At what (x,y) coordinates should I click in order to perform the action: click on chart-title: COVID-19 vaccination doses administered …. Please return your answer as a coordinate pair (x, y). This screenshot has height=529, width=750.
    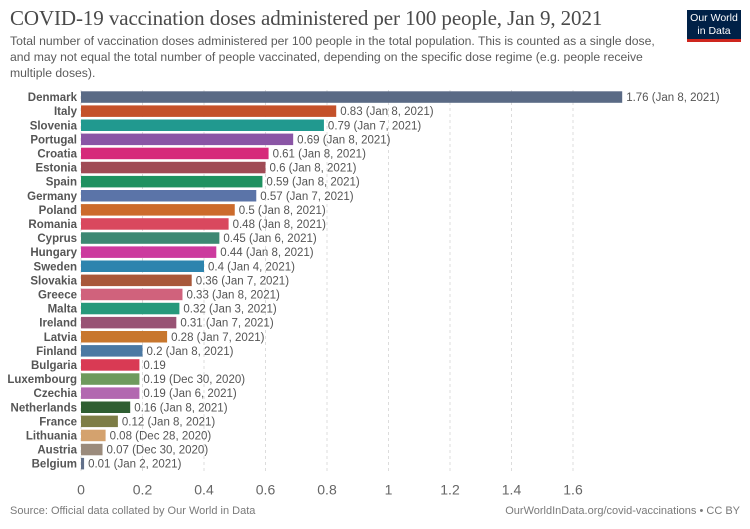
    Looking at the image, I should click on (306, 18).